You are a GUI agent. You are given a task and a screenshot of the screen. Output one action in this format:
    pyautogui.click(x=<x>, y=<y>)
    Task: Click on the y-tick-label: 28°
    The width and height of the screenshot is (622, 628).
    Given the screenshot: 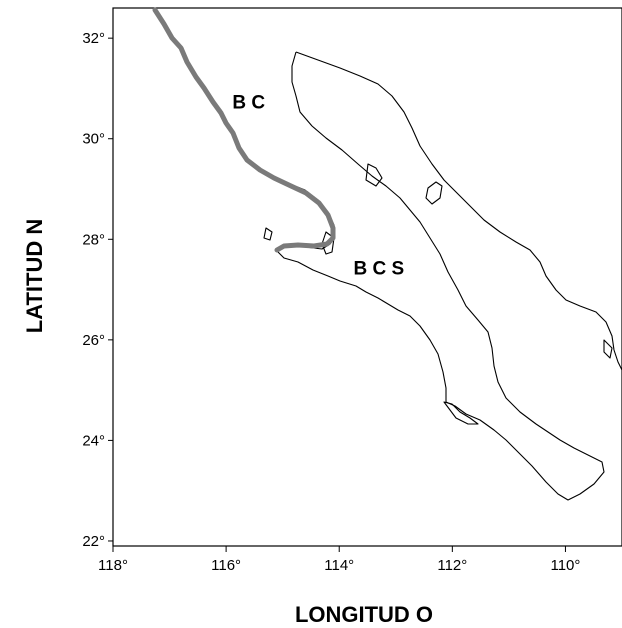 What is the action you would take?
    pyautogui.click(x=93, y=239)
    